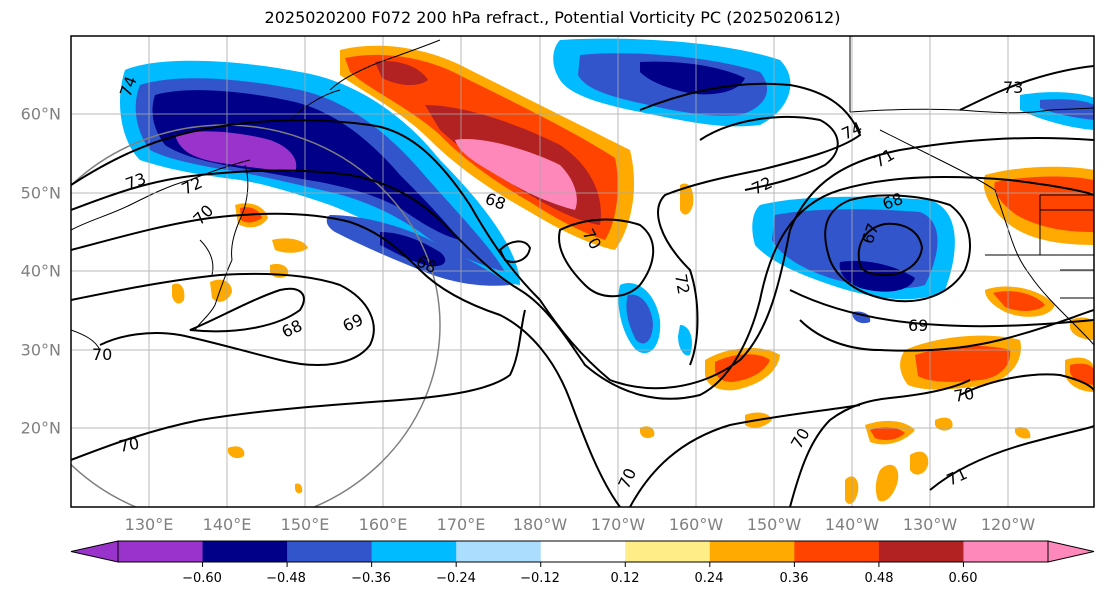  I want to click on lon-label: 160°W, so click(696, 524).